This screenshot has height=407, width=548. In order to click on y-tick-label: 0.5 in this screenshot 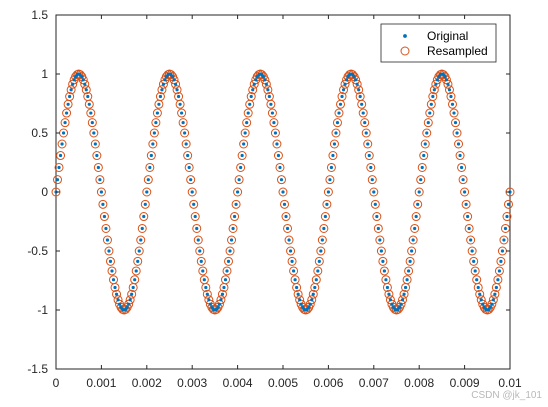, I will do `click(39, 133)`.